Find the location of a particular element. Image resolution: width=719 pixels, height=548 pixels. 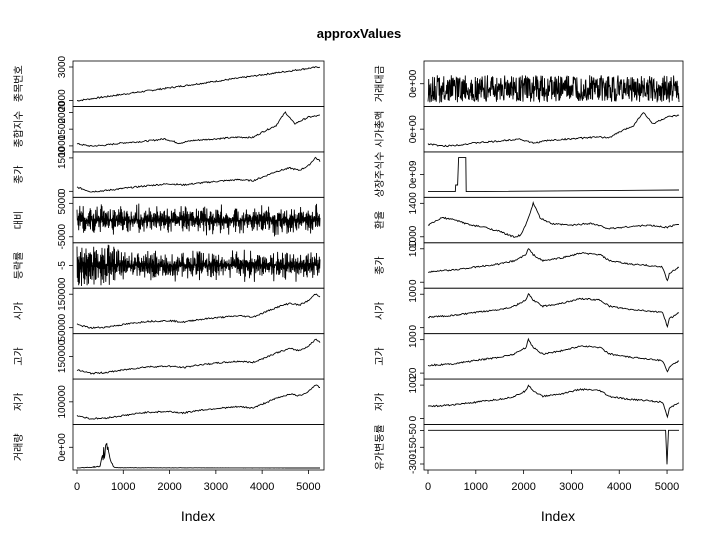

x-axis-label-left: Index is located at coordinates (198, 516).